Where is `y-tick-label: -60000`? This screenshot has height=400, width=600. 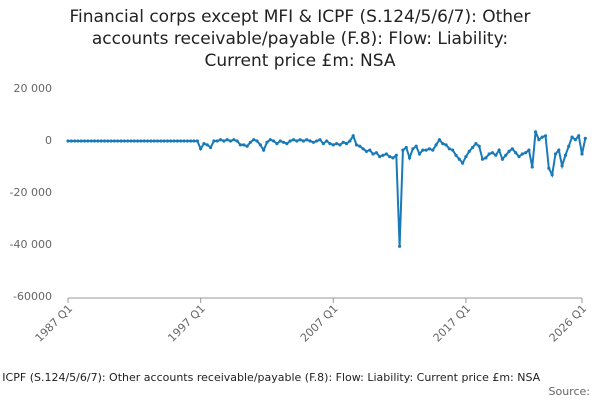
y-tick-label: -60000 is located at coordinates (32, 296).